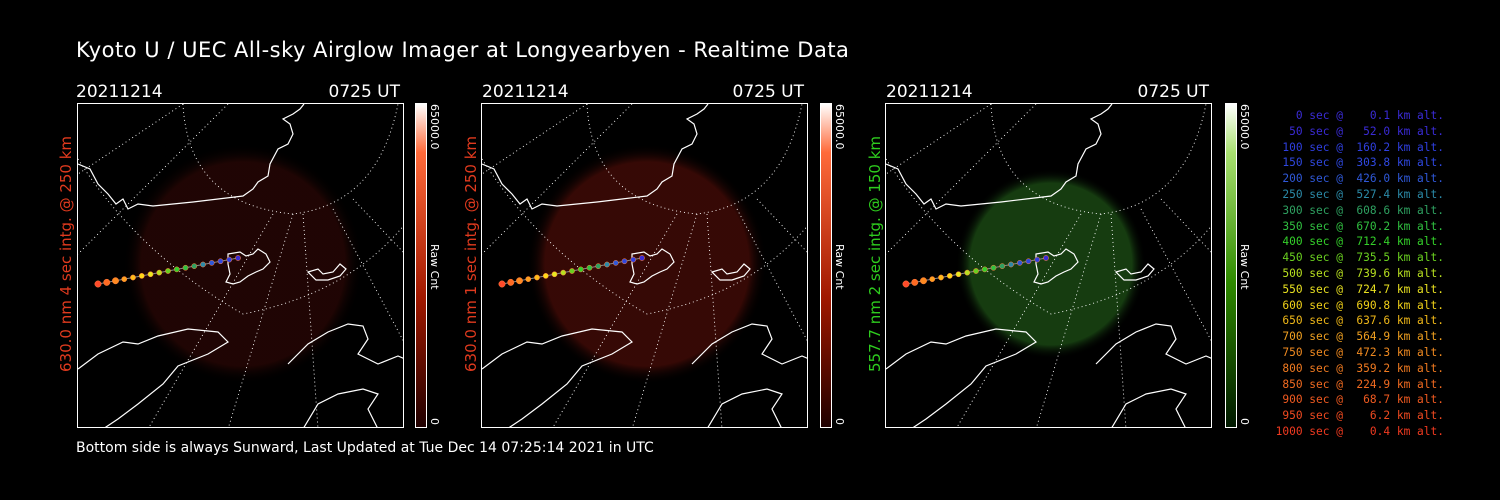 This screenshot has width=1500, height=500. I want to click on panel-1-ylabel: 630.0 nm 4 sec intg. @ 250 km, so click(66, 253).